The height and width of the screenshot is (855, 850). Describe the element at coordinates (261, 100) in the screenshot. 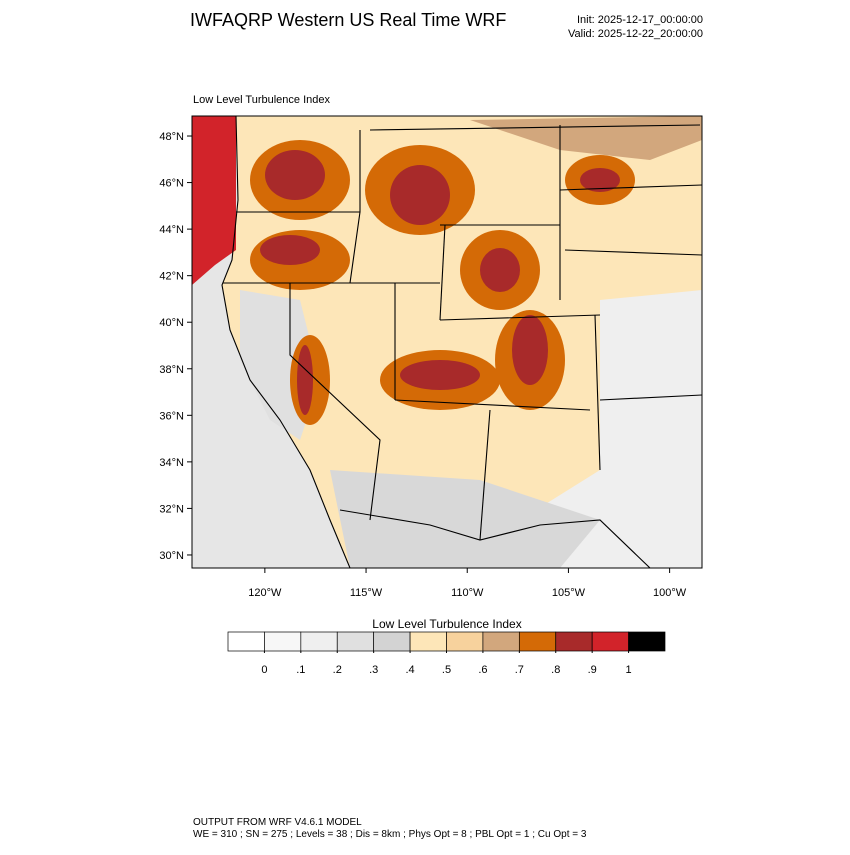

I see `map-subtitle: Low Level Turbulence Index` at that location.